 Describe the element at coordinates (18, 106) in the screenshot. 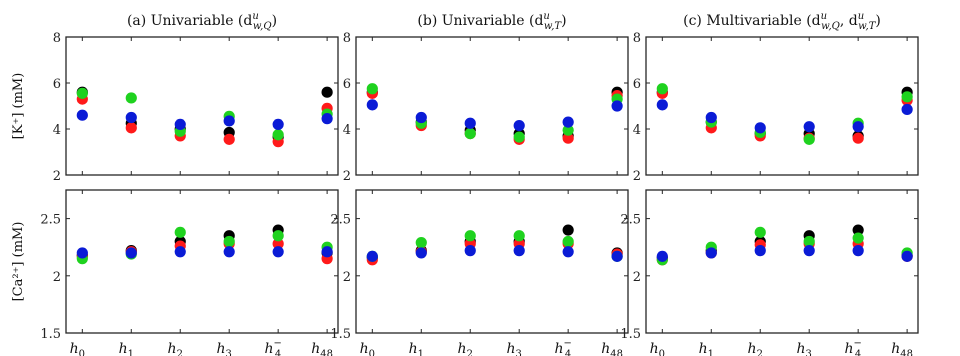

I see `y-axis-label: [K⁺] (mM)` at that location.